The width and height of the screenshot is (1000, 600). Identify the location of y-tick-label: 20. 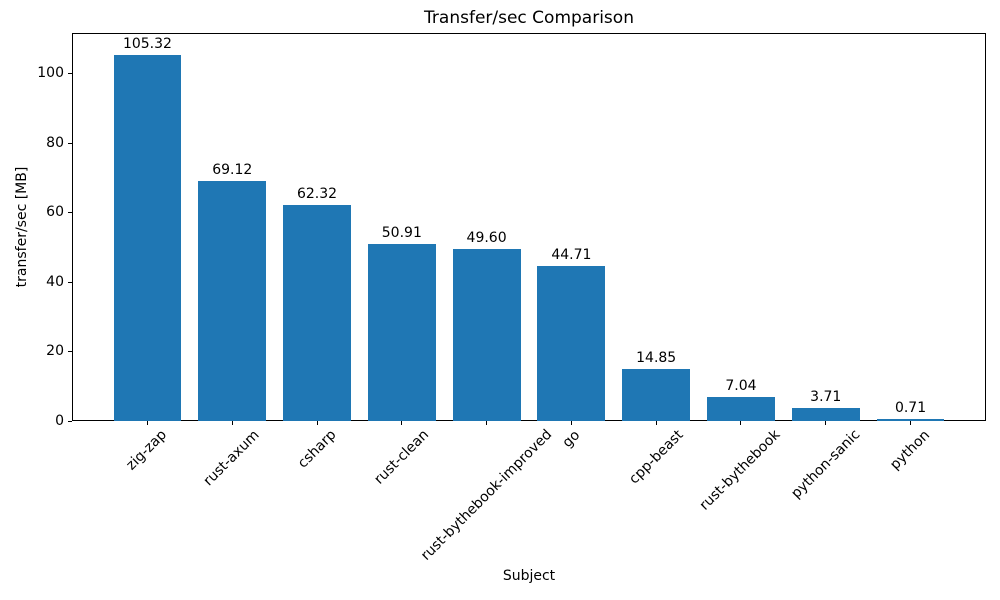
(55, 351).